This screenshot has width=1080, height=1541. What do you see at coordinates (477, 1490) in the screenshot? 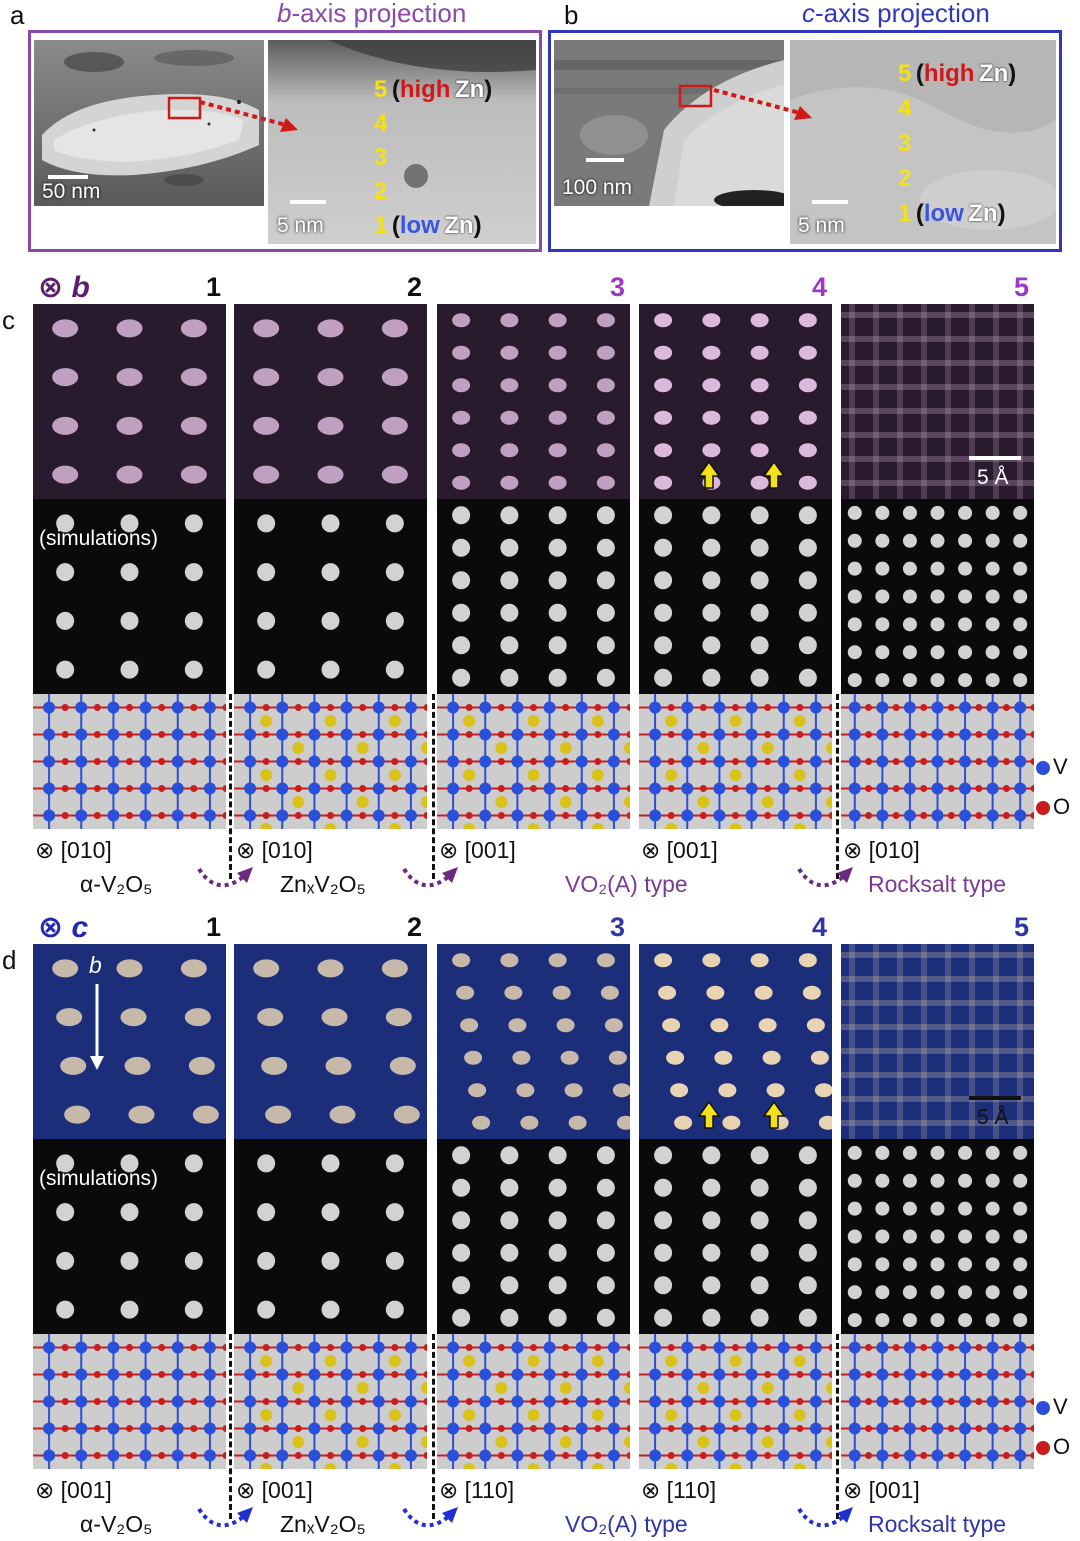
I see `zone-axis-label: ⊗ [110]` at bounding box center [477, 1490].